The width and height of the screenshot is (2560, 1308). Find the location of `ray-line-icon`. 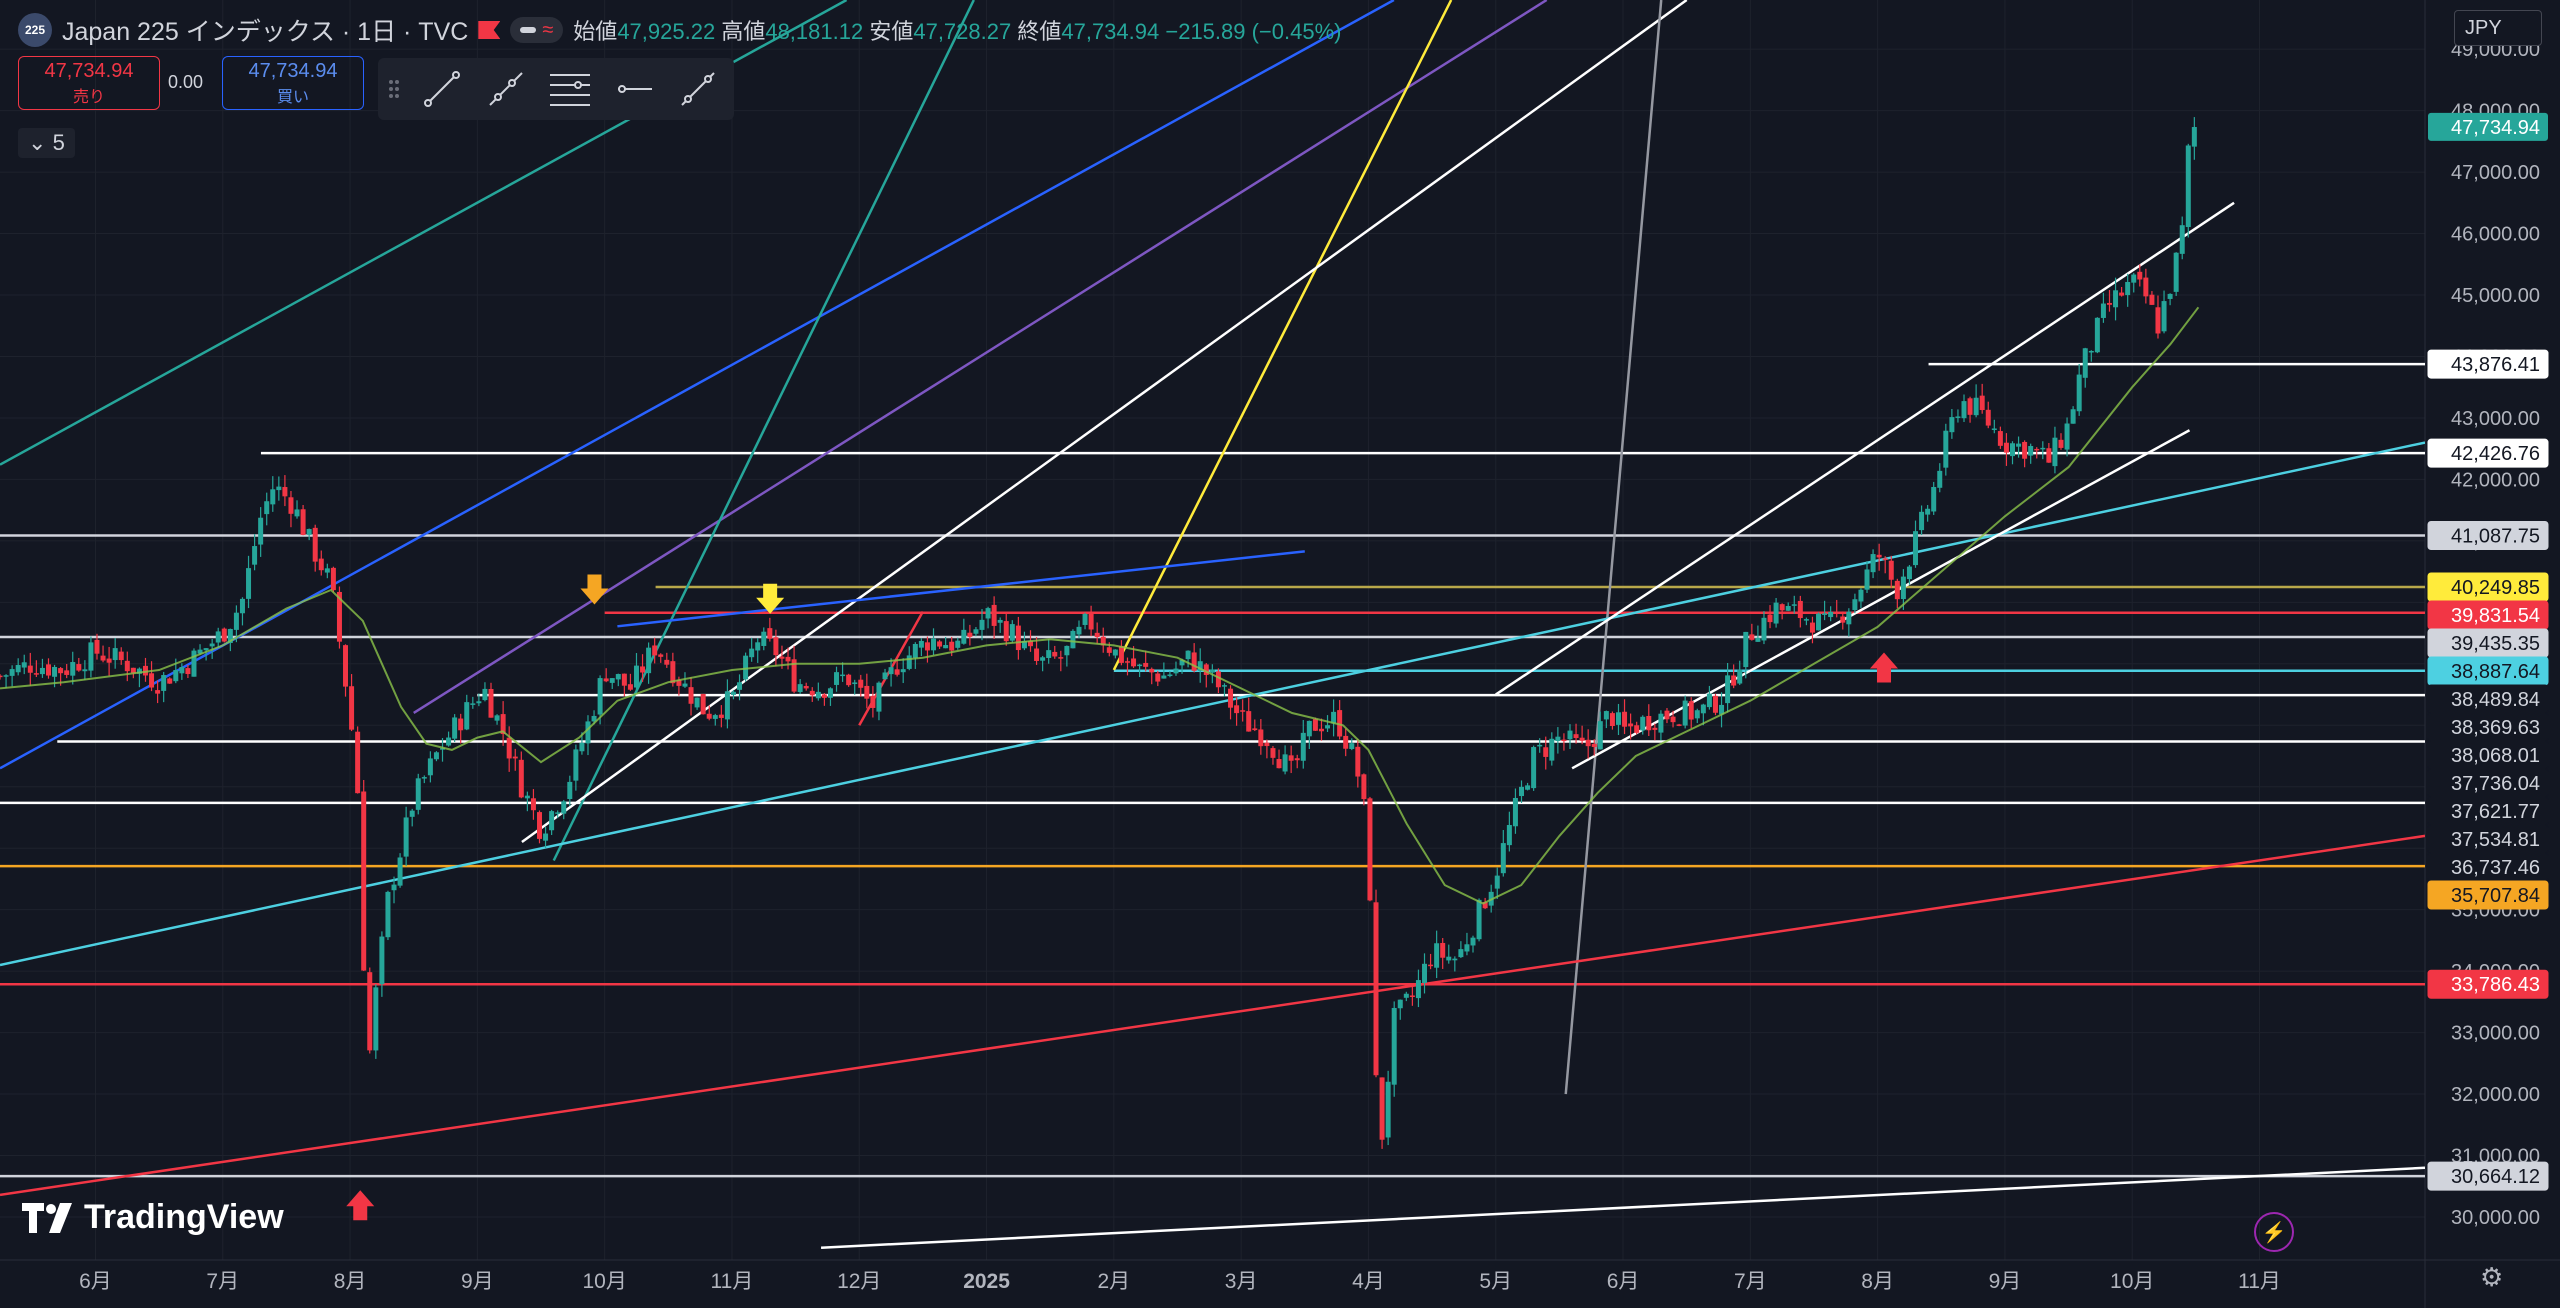

ray-line-icon is located at coordinates (506, 89).